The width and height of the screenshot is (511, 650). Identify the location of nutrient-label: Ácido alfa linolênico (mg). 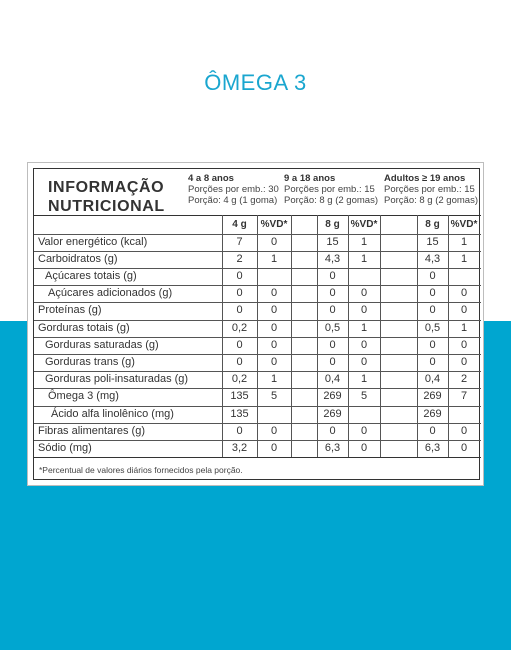
(112, 413).